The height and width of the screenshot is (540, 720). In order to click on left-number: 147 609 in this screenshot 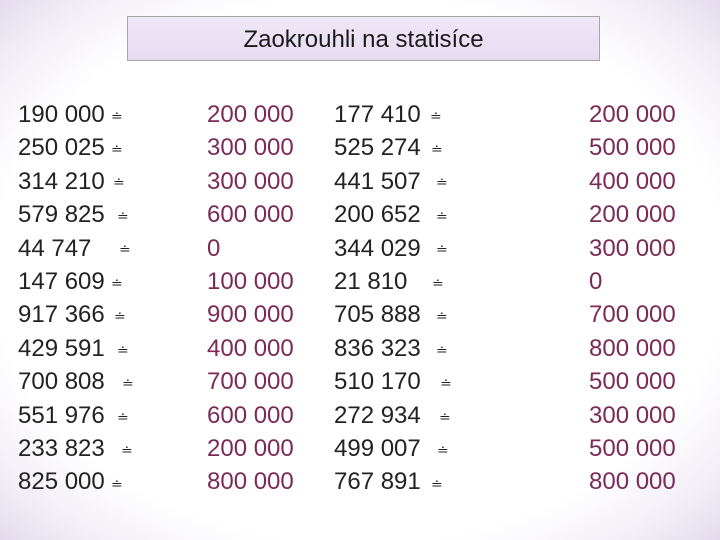, I will do `click(61, 281)`.